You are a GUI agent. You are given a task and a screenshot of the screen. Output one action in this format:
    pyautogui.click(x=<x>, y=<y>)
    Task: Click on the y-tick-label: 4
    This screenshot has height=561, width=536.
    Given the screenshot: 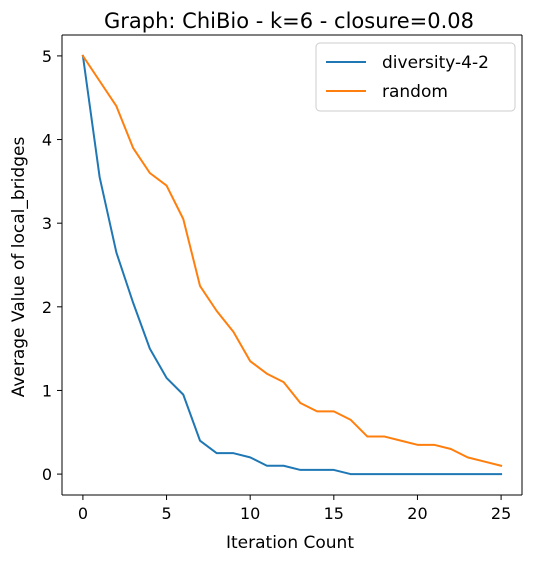 What is the action you would take?
    pyautogui.click(x=47, y=140)
    